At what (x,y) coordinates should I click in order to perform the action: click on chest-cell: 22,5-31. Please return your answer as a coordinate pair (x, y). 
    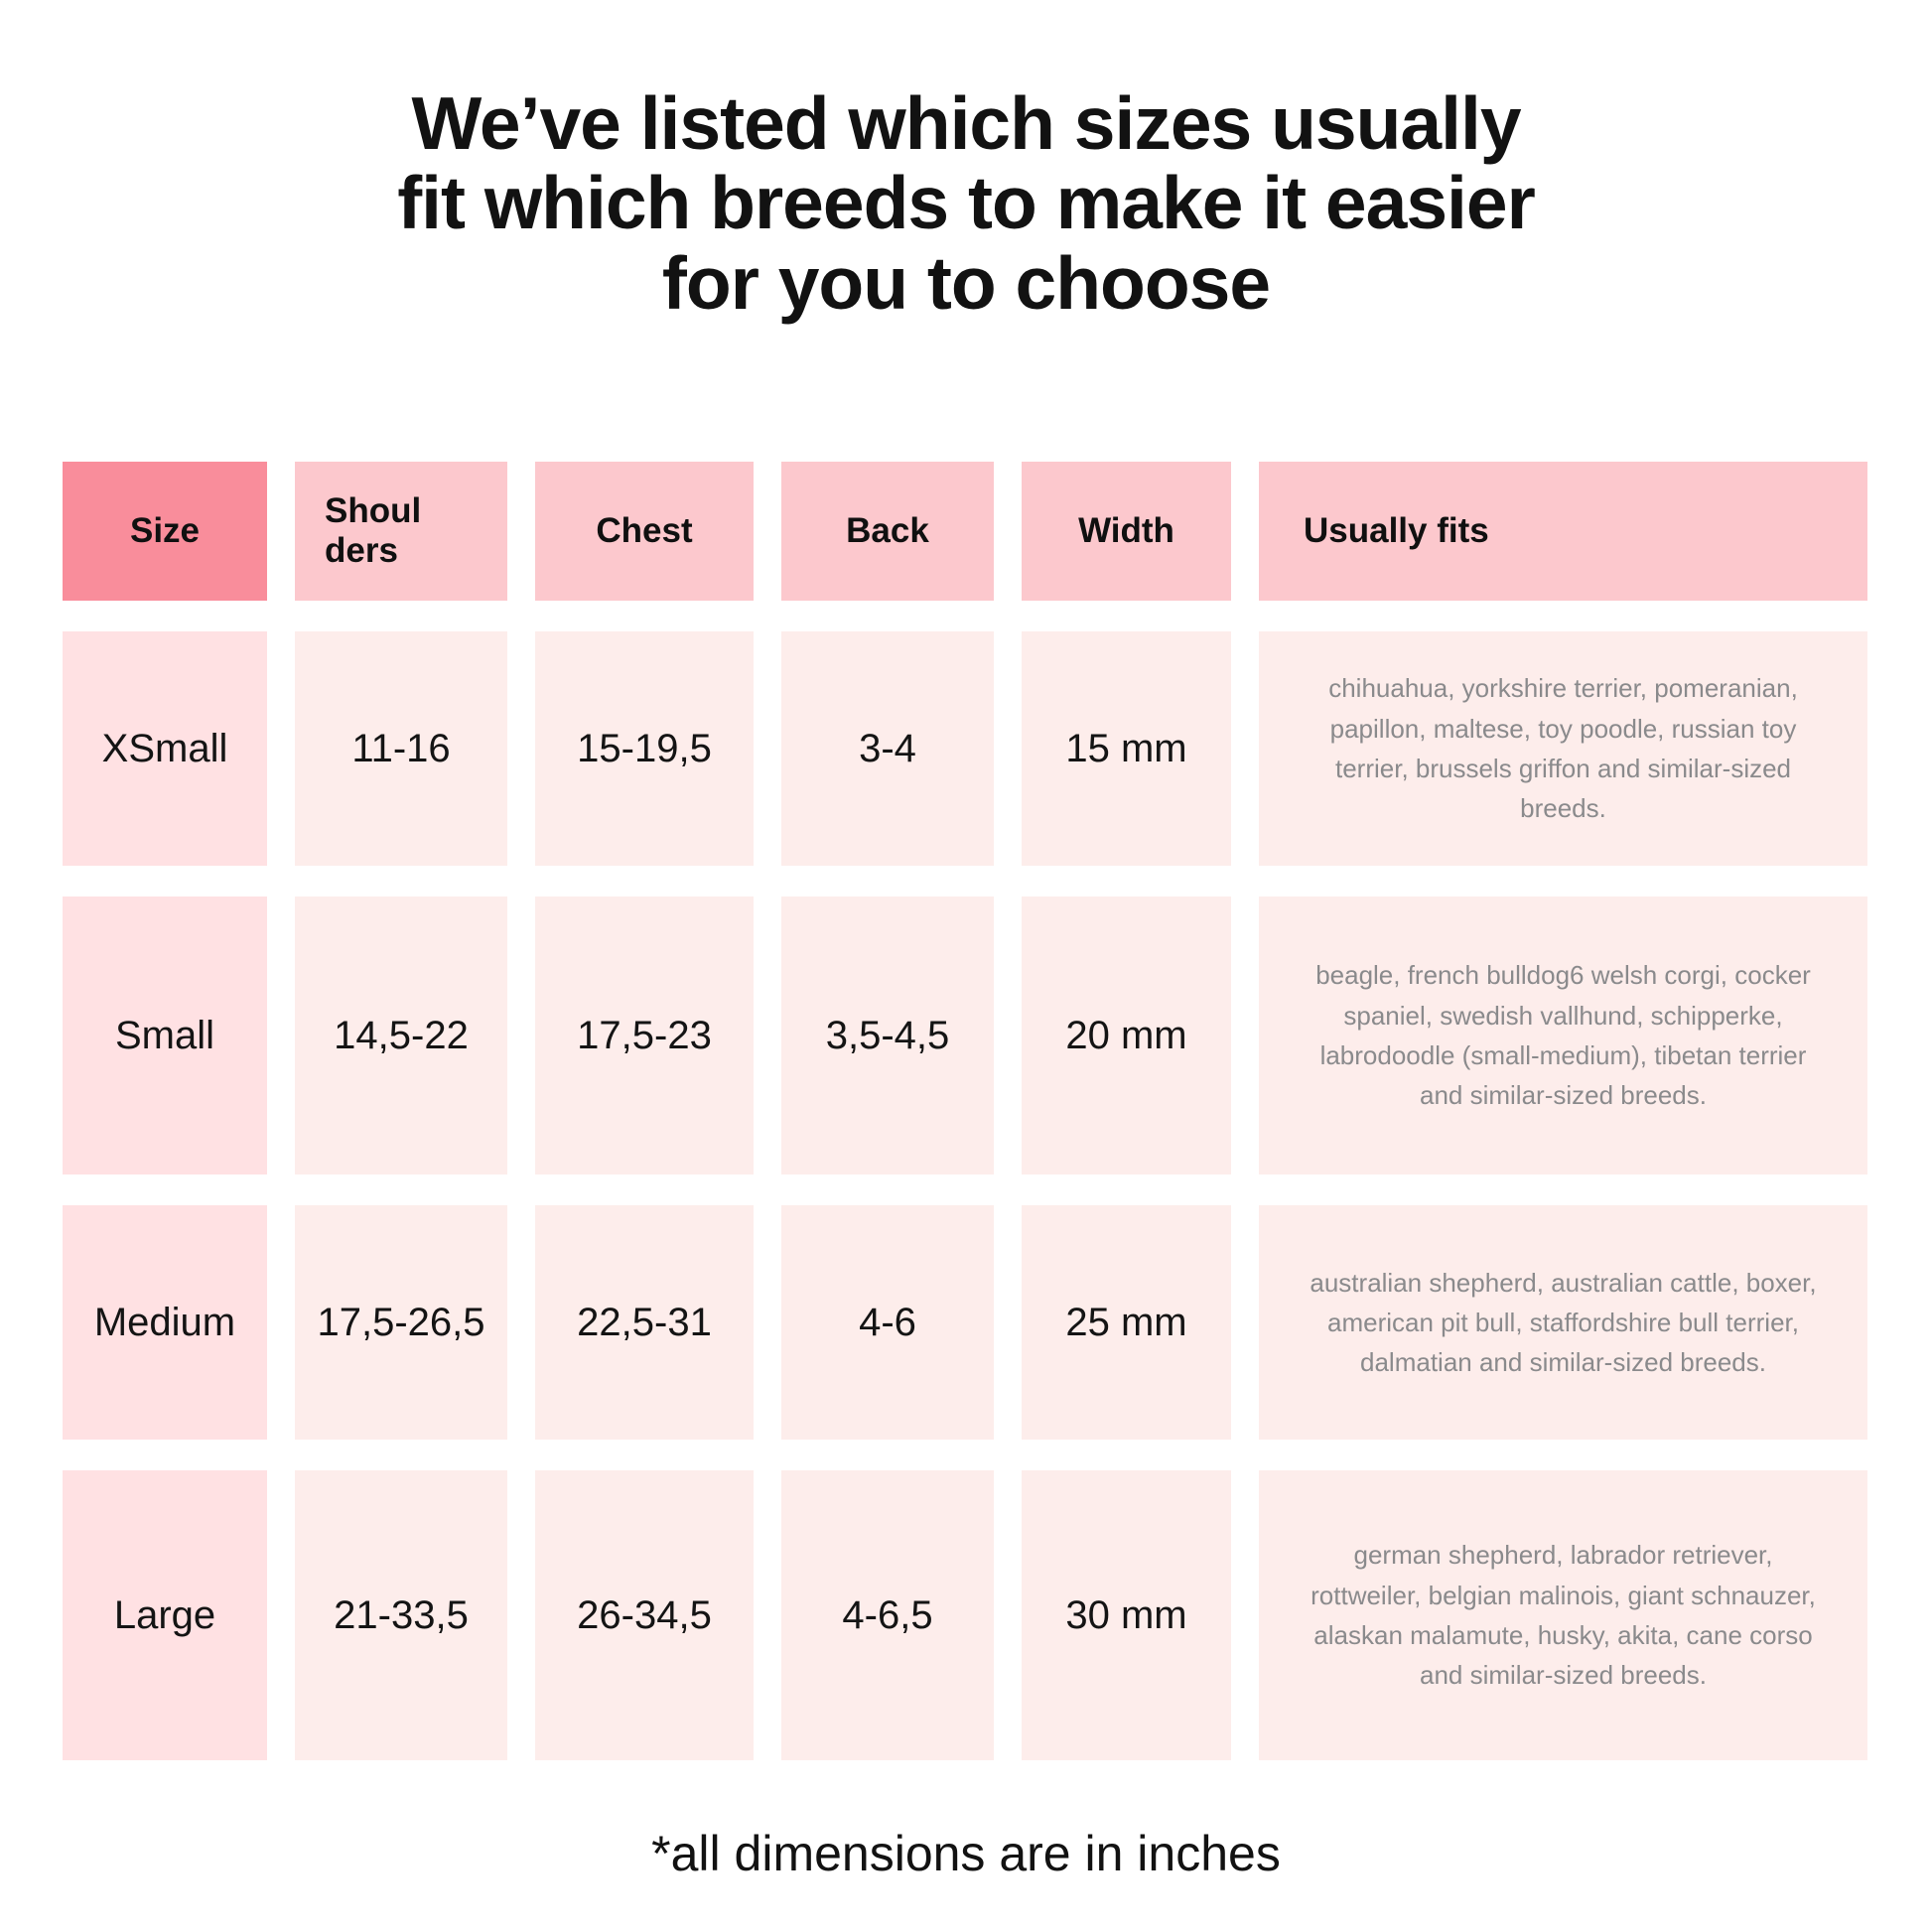
    Looking at the image, I should click on (645, 1323).